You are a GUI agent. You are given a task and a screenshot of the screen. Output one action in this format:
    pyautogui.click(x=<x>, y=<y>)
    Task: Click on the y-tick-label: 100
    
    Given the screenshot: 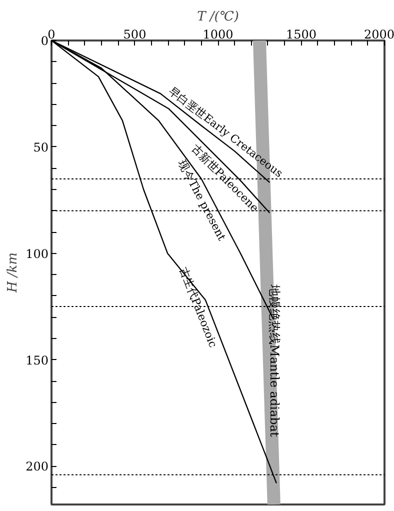 What is the action you would take?
    pyautogui.click(x=37, y=253)
    